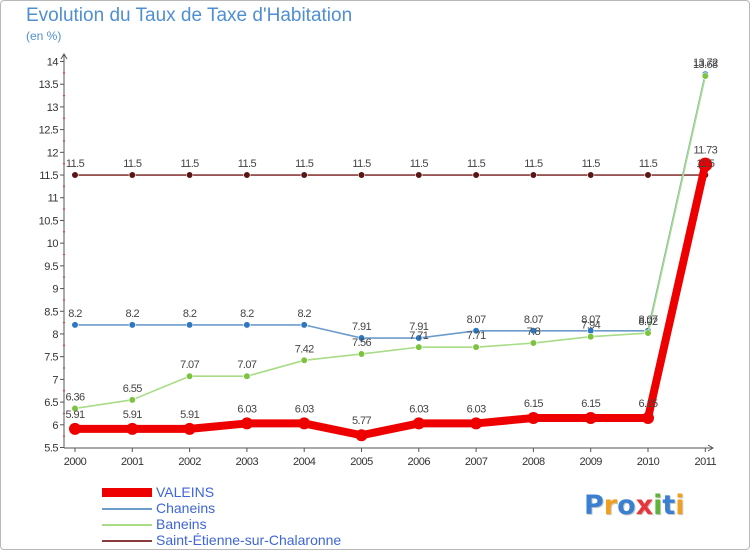 The height and width of the screenshot is (550, 750). I want to click on data-label: 6.15, so click(533, 404).